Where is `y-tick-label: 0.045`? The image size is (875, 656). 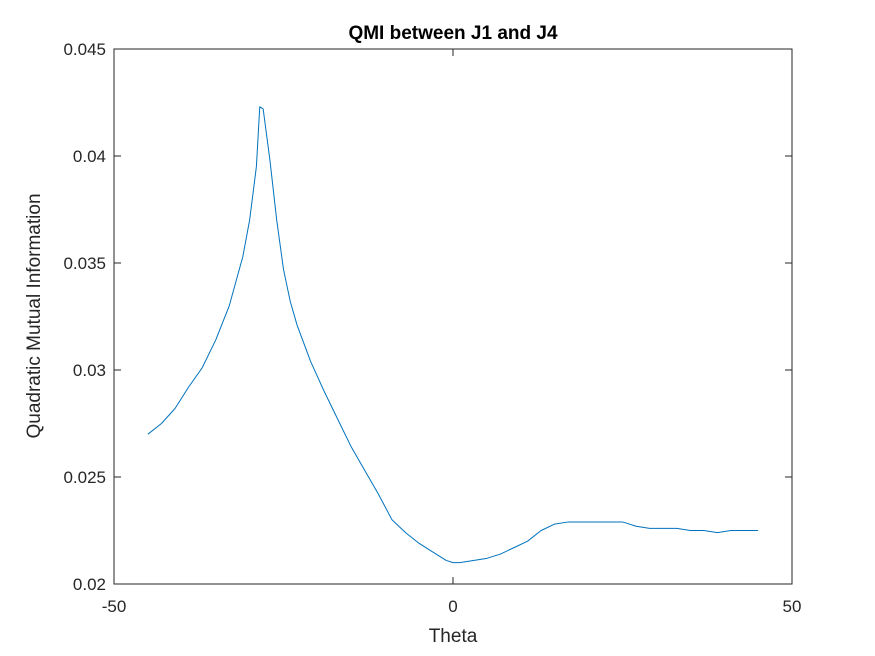
y-tick-label: 0.045 is located at coordinates (84, 49).